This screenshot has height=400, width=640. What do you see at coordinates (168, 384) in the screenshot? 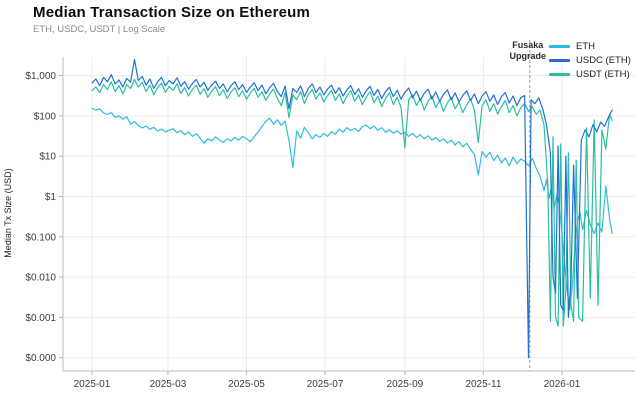
I see `x-tick-label: 2025-03` at bounding box center [168, 384].